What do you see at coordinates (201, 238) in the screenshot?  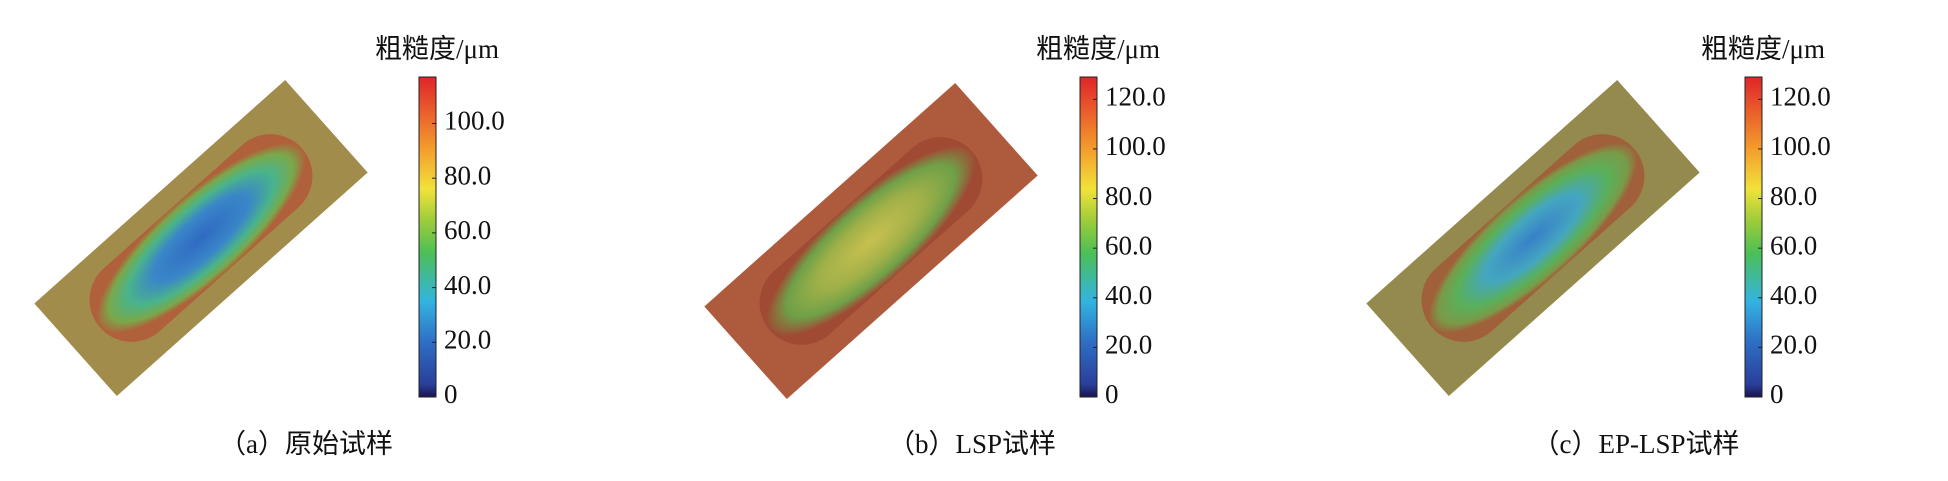 I see `specimen-a` at bounding box center [201, 238].